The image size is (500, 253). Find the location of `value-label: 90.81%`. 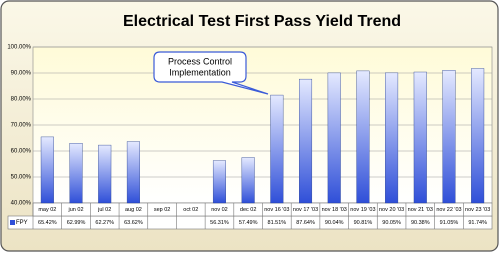

value-label: 90.81% is located at coordinates (363, 223).